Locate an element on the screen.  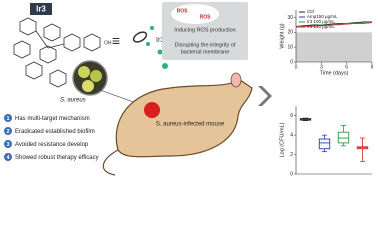
molecule-label-box is located at coordinates (41, 9).